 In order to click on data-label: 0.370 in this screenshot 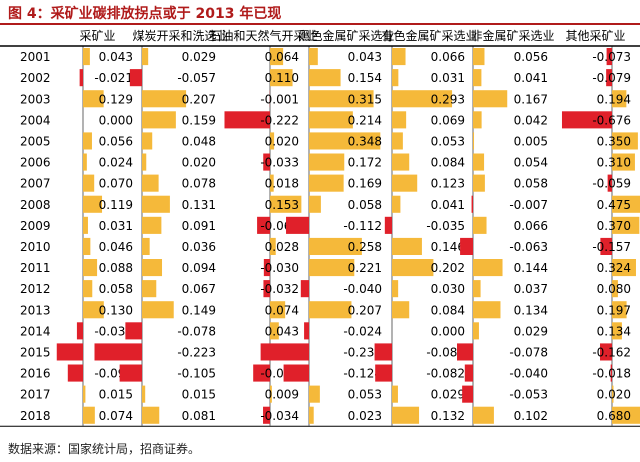, I will do `click(614, 226)`.